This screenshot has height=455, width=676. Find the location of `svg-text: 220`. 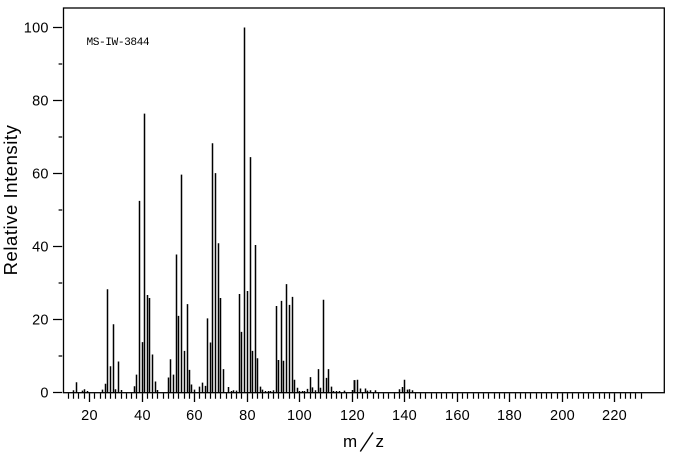

svg-text: 220 is located at coordinates (614, 416).